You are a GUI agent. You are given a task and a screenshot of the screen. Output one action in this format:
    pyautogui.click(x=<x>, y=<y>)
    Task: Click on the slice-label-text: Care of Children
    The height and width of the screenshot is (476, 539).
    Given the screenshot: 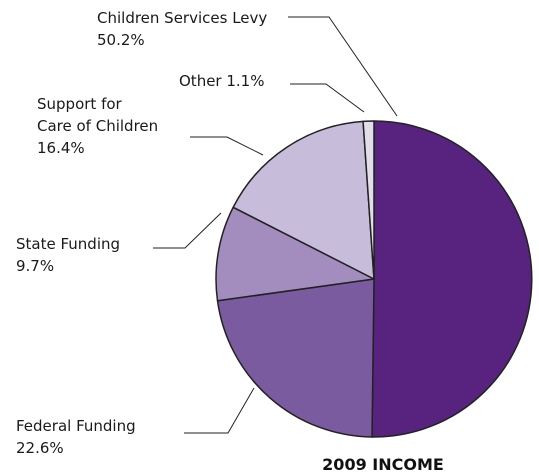 What is the action you would take?
    pyautogui.click(x=97, y=126)
    